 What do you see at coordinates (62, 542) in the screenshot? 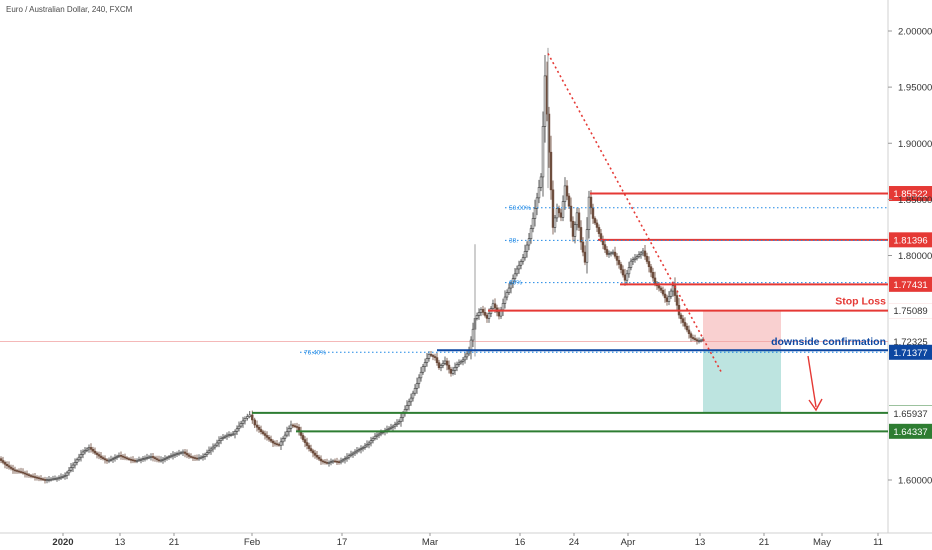
I see `x-tick-label: 2020` at bounding box center [62, 542].